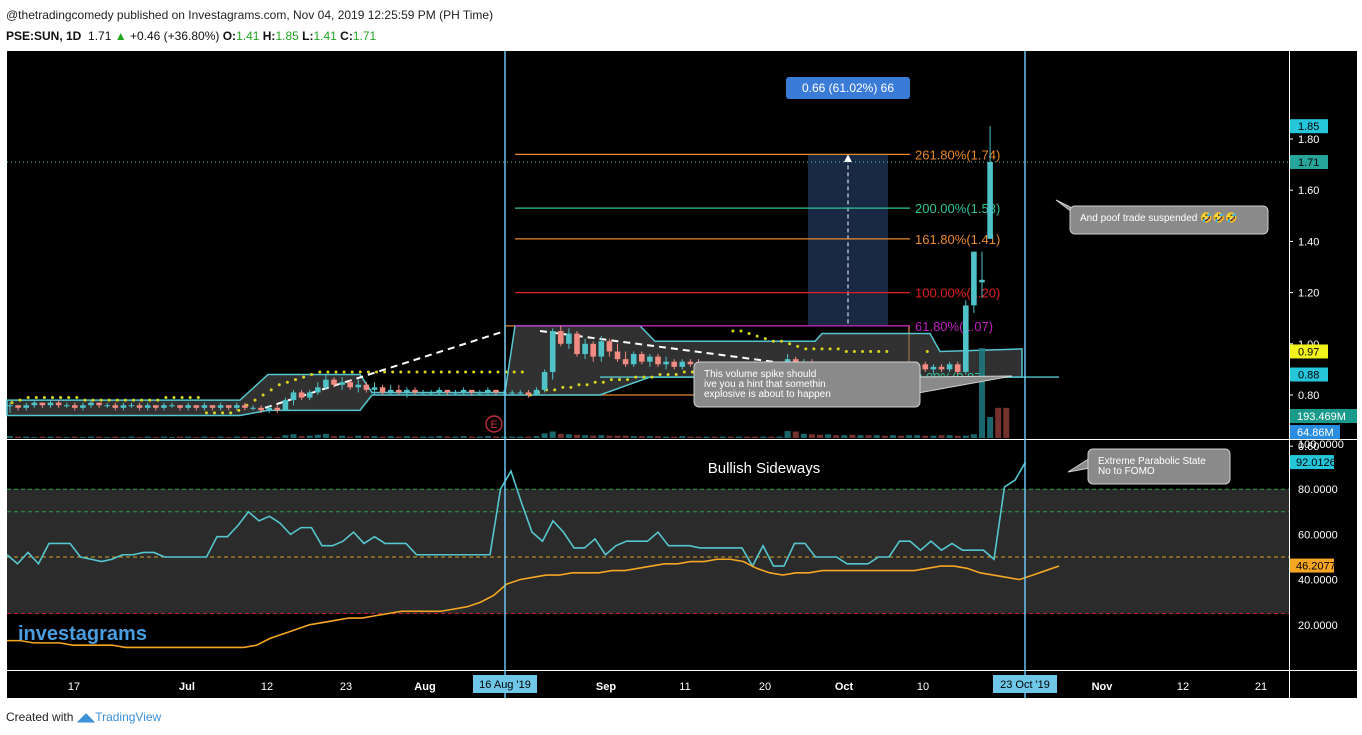 Image resolution: width=1362 pixels, height=735 pixels. What do you see at coordinates (385, 369) in the screenshot?
I see `trend-line` at bounding box center [385, 369].